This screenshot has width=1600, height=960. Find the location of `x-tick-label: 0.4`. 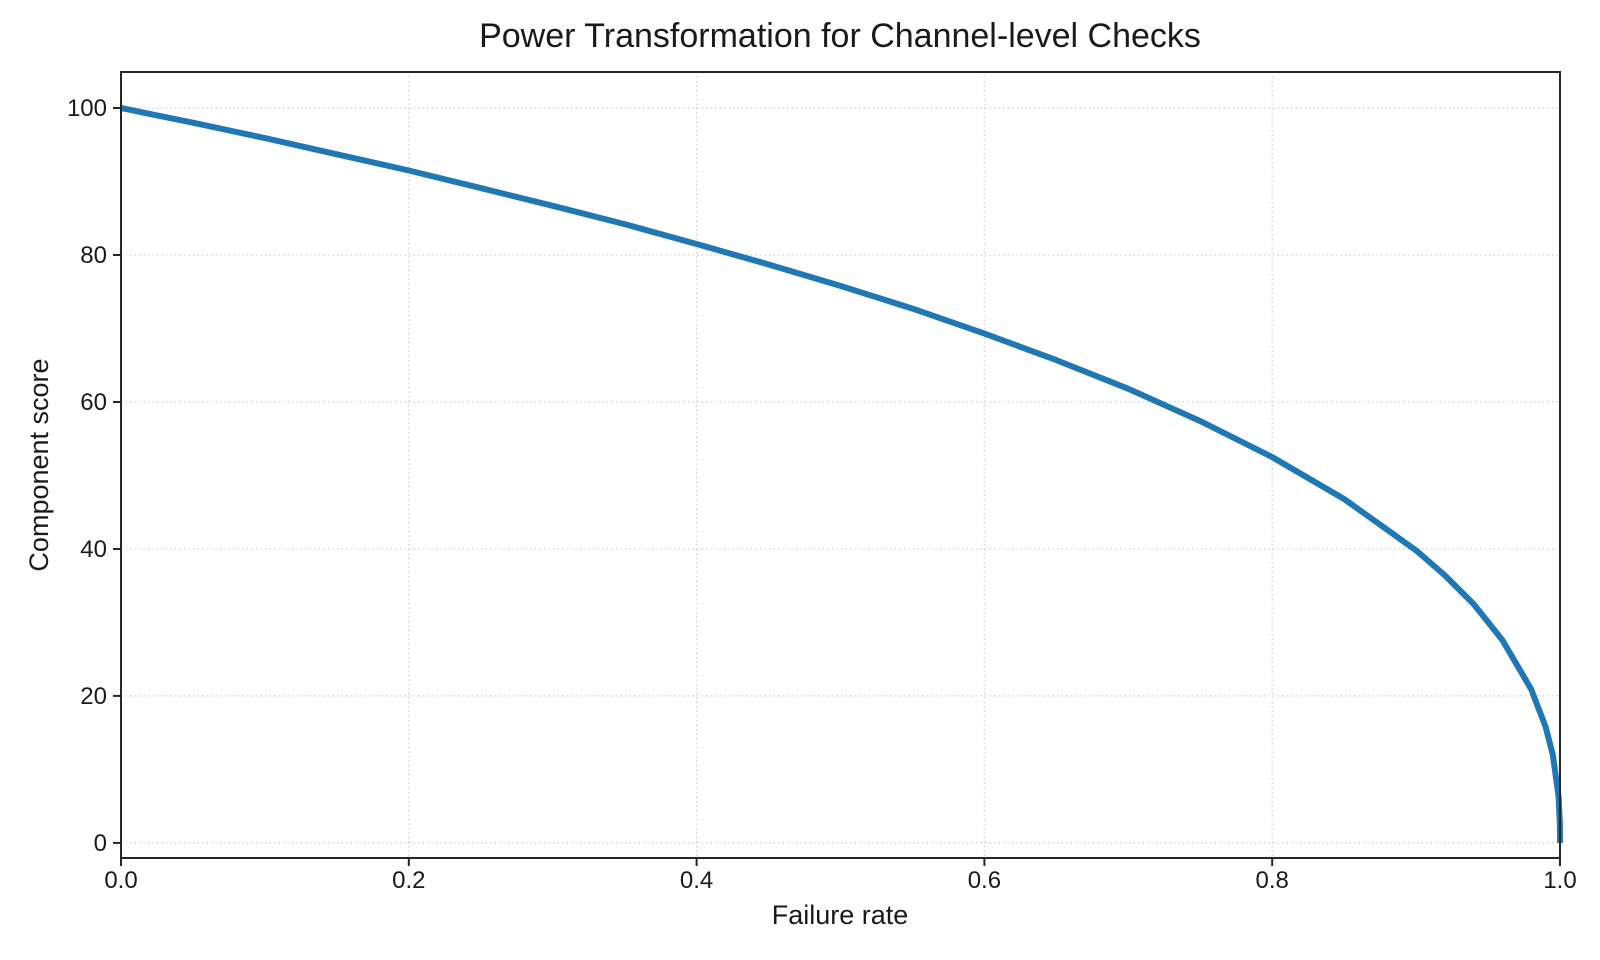

x-tick-label: 0.4 is located at coordinates (696, 880).